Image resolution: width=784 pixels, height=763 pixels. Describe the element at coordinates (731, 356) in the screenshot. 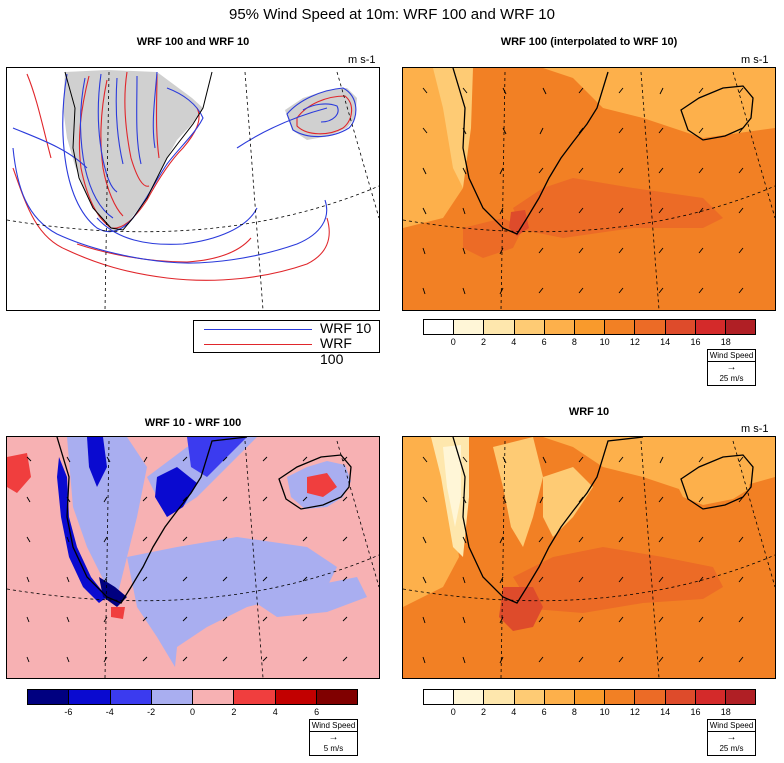

I see `ref-vector-title: Wind Speed` at that location.